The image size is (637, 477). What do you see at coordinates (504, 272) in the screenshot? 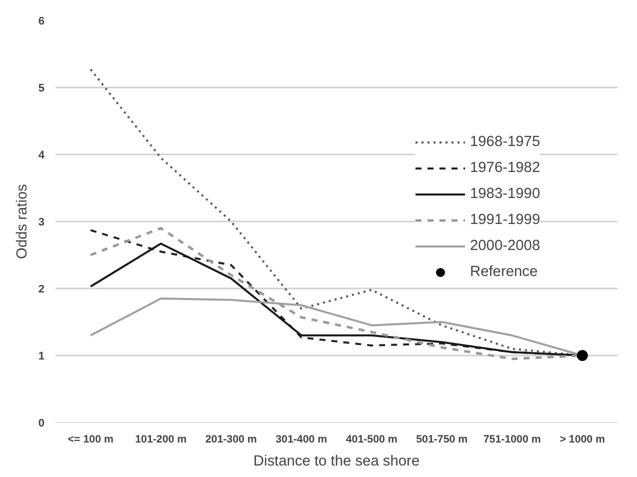
I see `legend-label: Reference` at bounding box center [504, 272].